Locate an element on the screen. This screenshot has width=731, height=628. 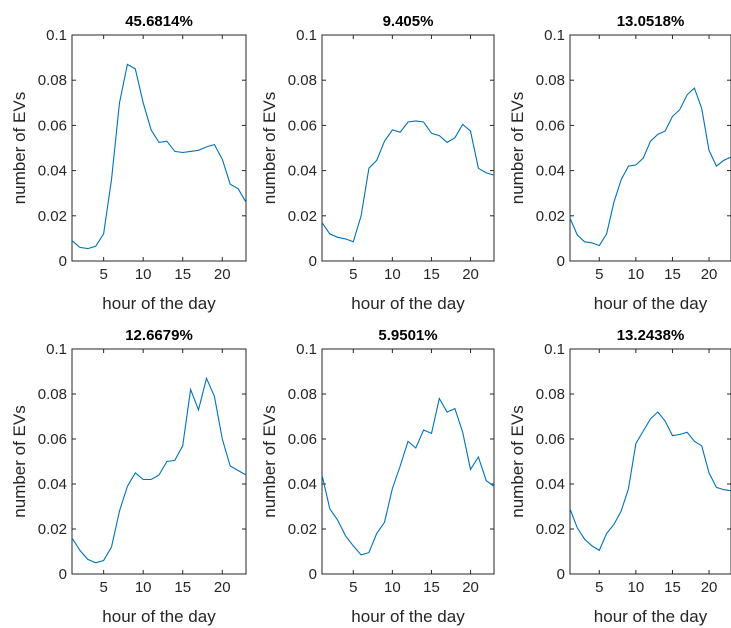
chart-title: 45.6814% is located at coordinates (159, 21).